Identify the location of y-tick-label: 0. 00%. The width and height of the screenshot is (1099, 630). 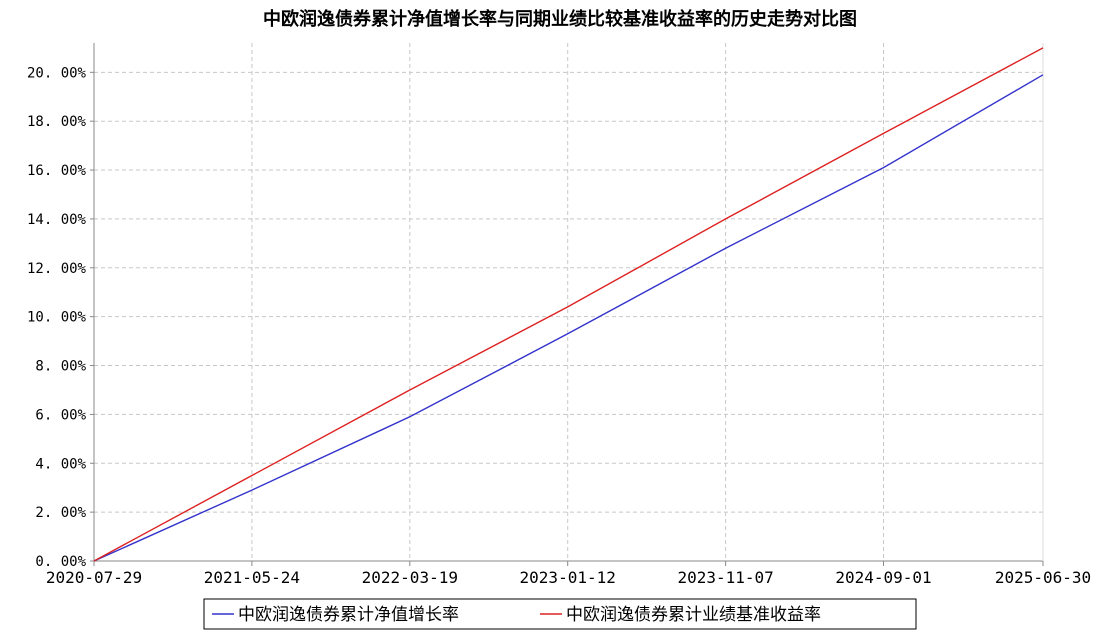
(60, 562).